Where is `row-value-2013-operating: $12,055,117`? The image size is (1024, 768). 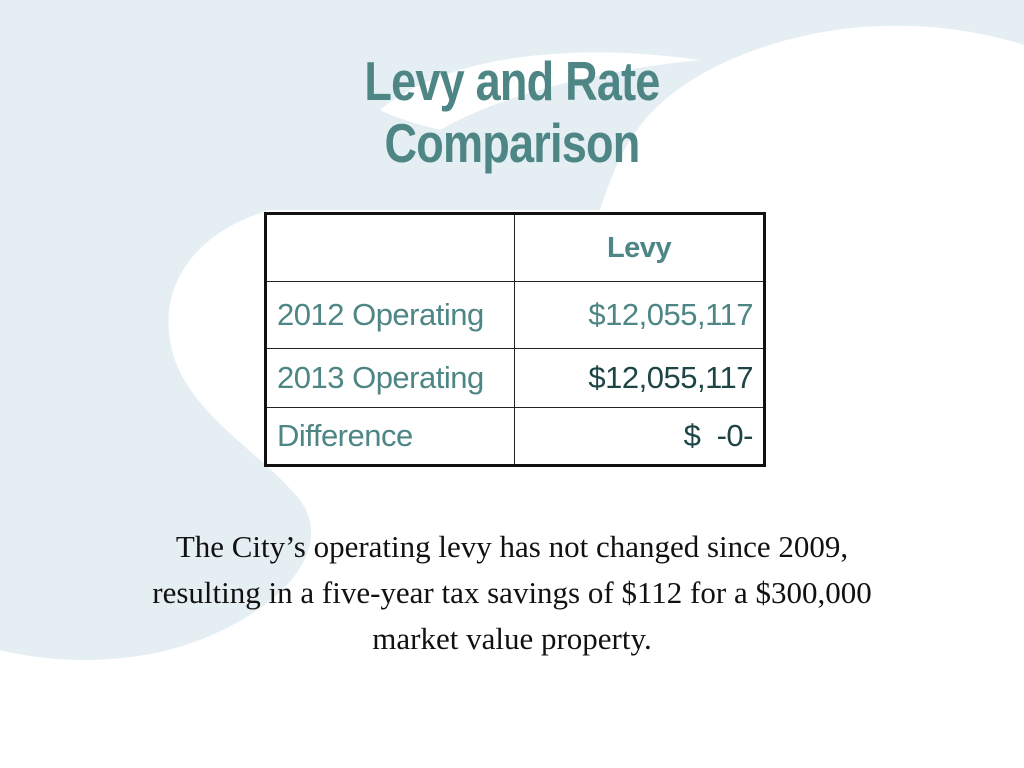
row-value-2013-operating: $12,055,117 is located at coordinates (639, 378).